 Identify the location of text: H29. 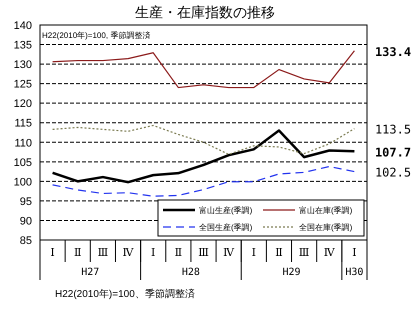
(291, 272).